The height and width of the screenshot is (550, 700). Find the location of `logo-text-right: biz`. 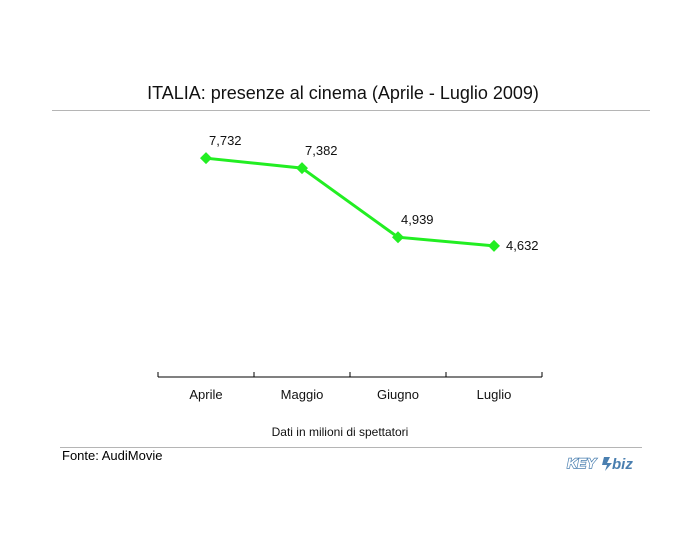

logo-text-right: biz is located at coordinates (622, 464).